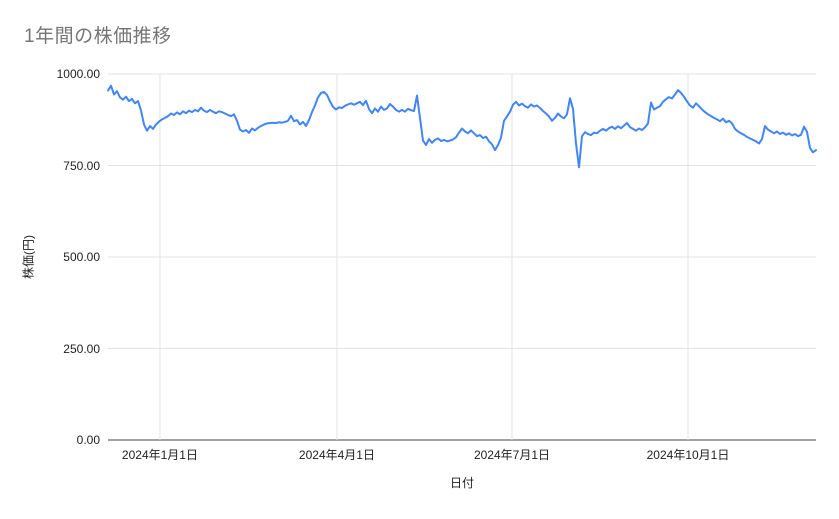 The image size is (839, 519). What do you see at coordinates (81, 348) in the screenshot?
I see `y-tick-label: 250.00` at bounding box center [81, 348].